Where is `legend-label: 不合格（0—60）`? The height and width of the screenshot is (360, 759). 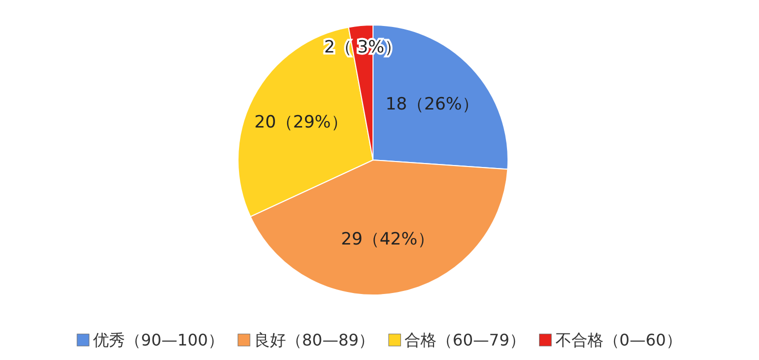 legend-label: 不合格（0—60） is located at coordinates (618, 340).